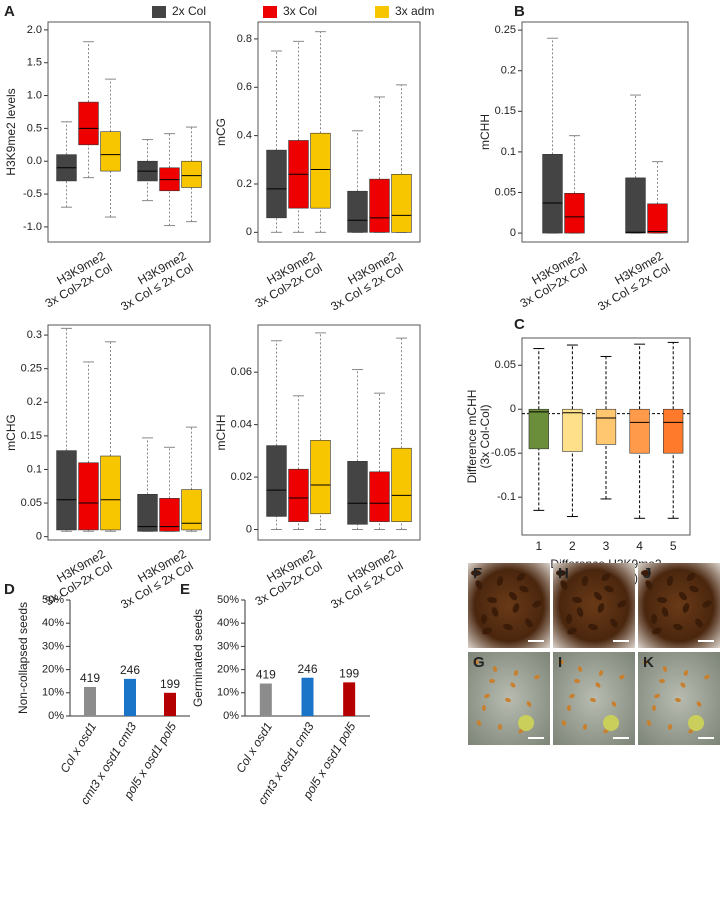  I want to click on panel-letter: I, so click(560, 662).